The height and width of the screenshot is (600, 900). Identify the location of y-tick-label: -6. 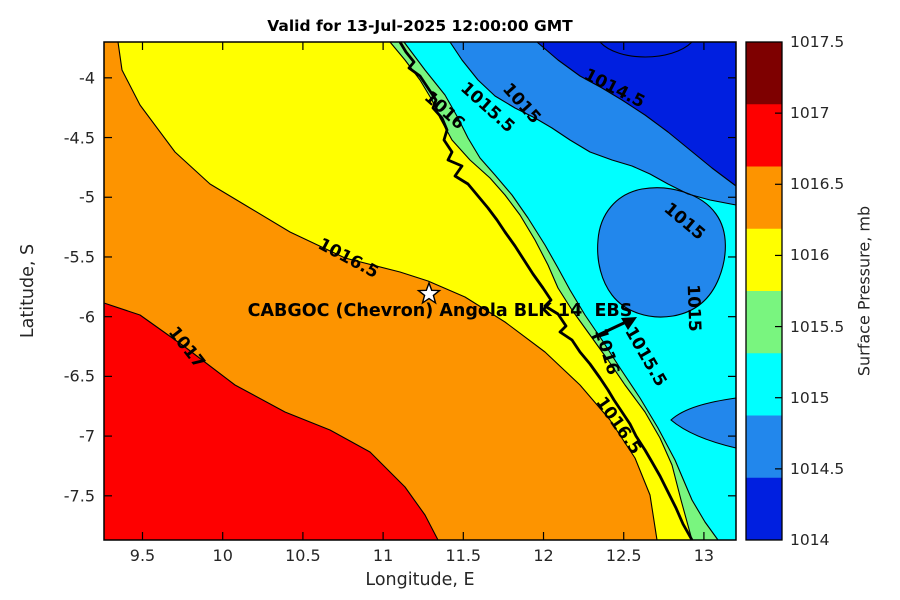
(87, 317).